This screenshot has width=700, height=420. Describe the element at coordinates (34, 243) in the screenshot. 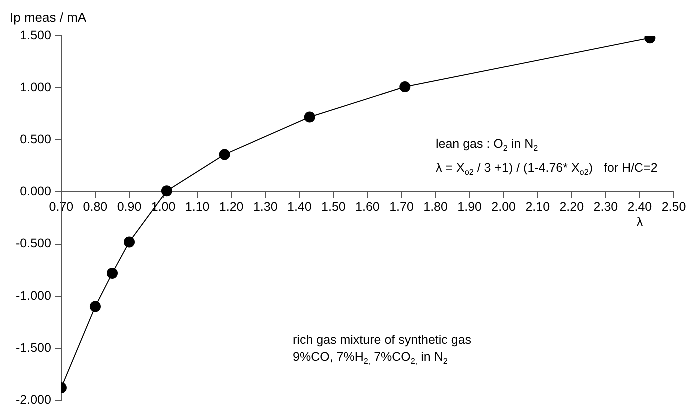

I see `y-tick-label: -0.500` at that location.